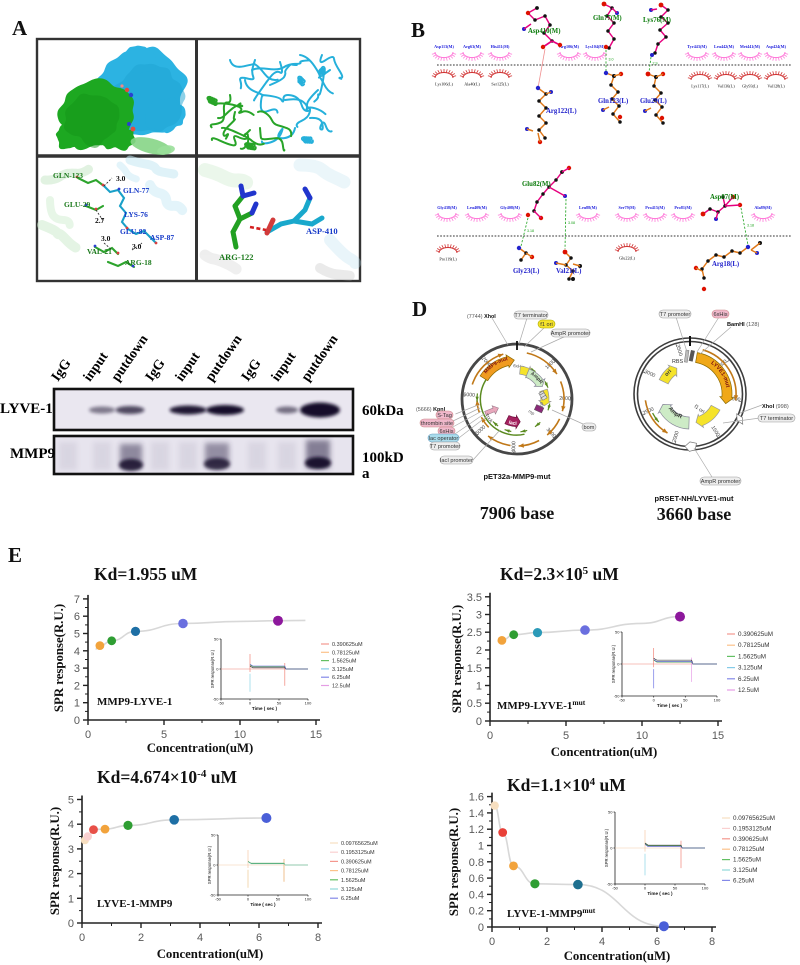 The height and width of the screenshot is (965, 800). I want to click on svg-text: Ser79(M), so click(628, 207).